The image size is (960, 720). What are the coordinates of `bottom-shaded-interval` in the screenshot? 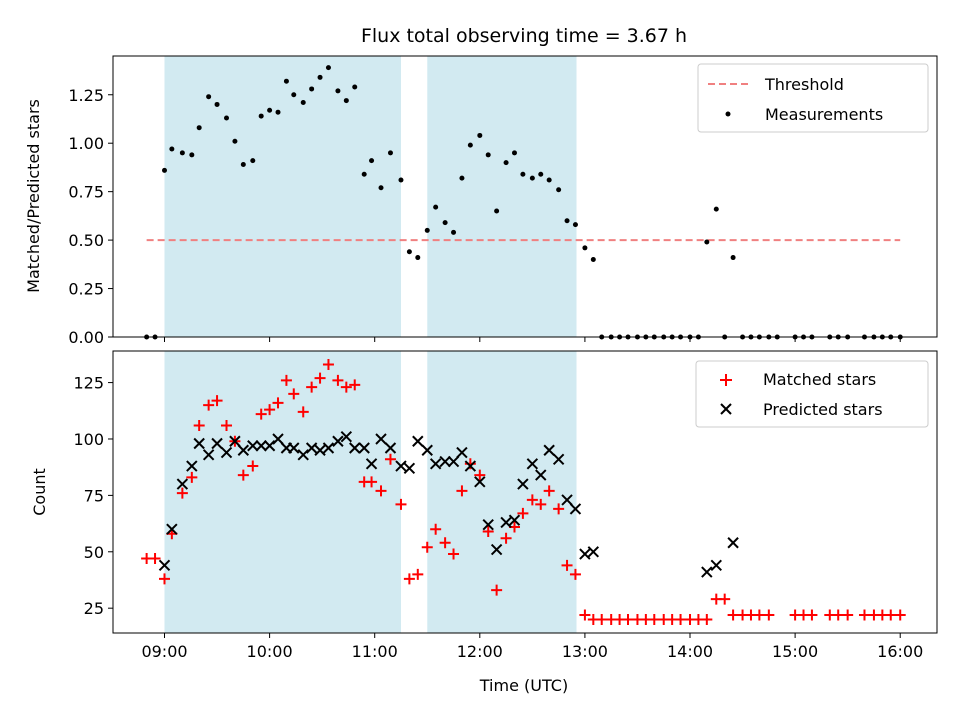 It's located at (502, 492).